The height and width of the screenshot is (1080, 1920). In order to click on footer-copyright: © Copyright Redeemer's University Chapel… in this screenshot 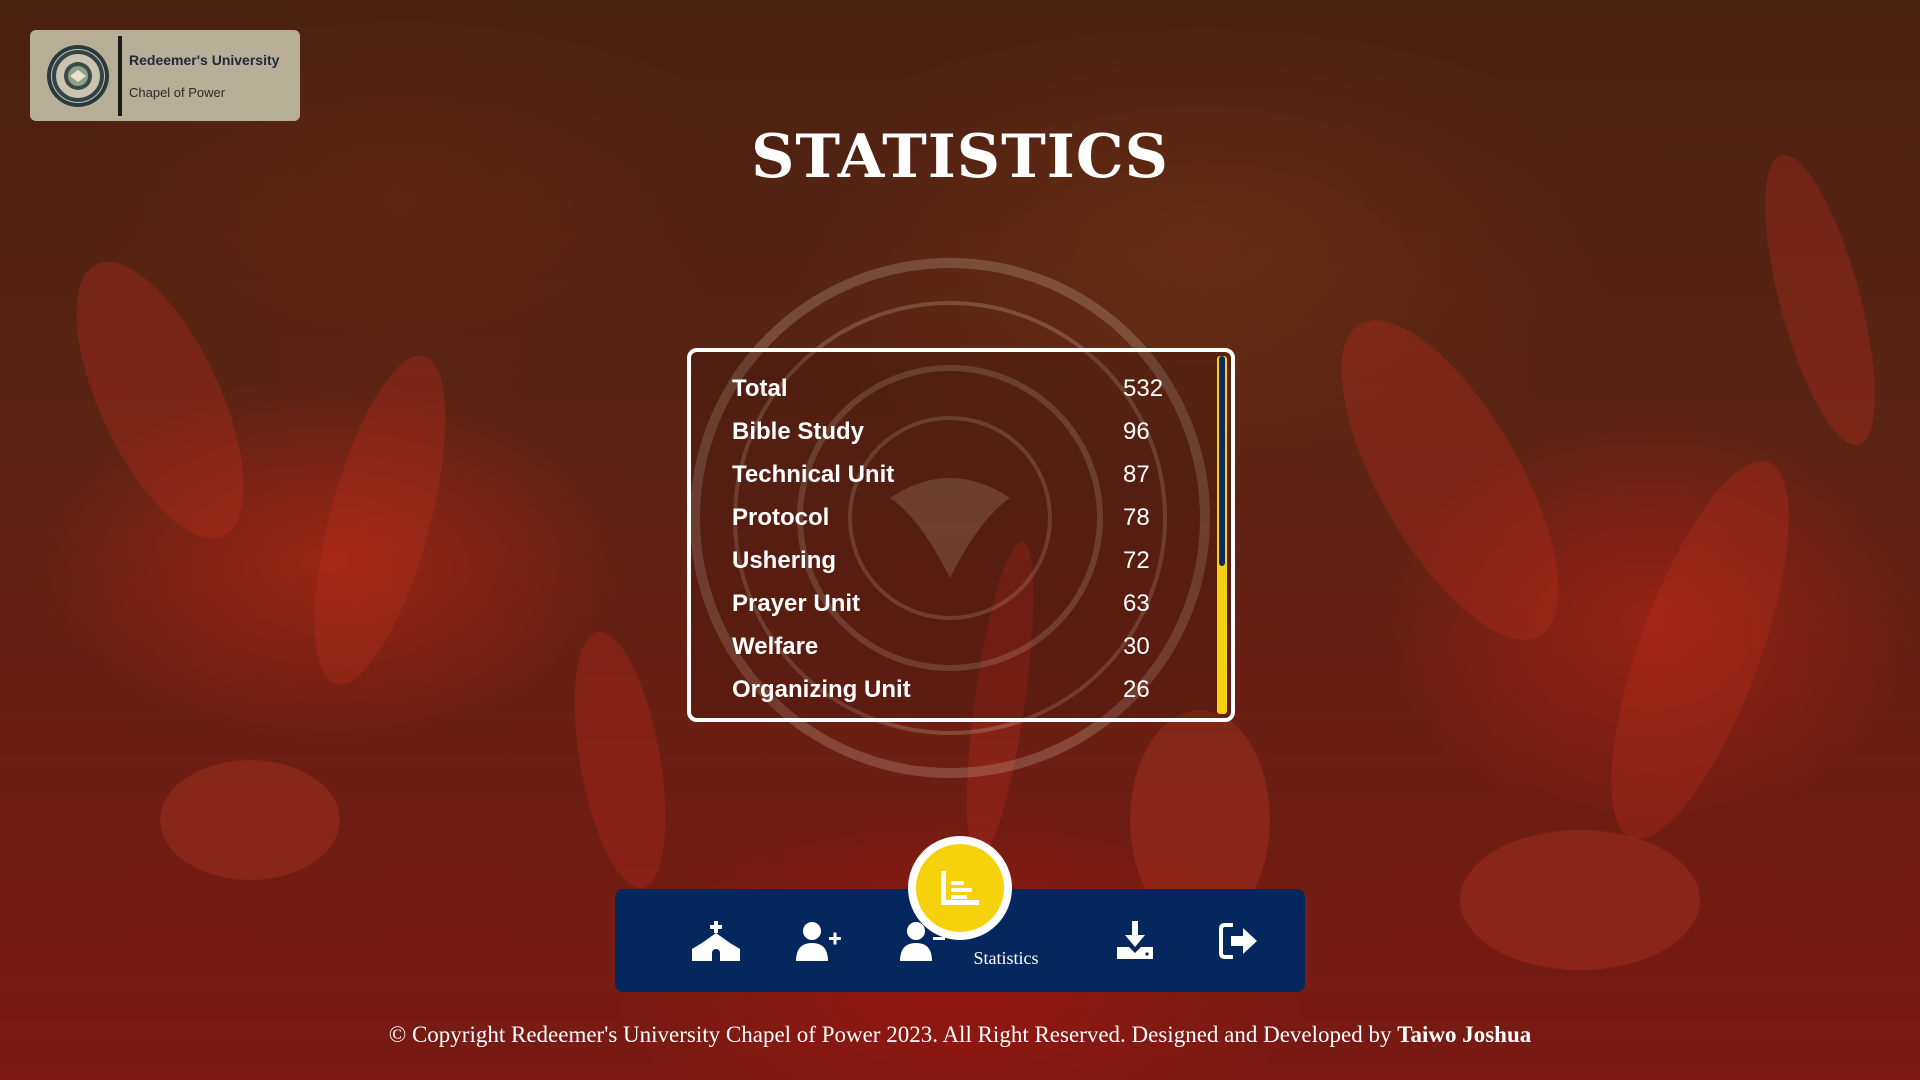, I will do `click(893, 1034)`.